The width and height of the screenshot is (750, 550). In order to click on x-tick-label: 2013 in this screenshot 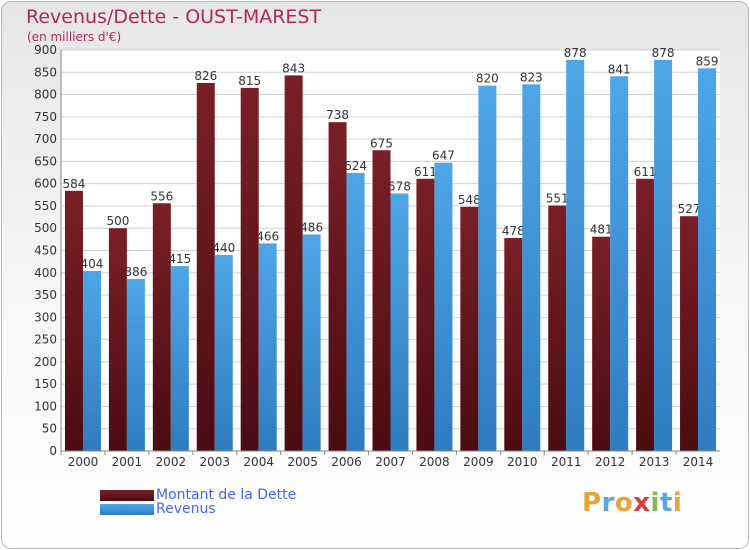, I will do `click(654, 462)`.